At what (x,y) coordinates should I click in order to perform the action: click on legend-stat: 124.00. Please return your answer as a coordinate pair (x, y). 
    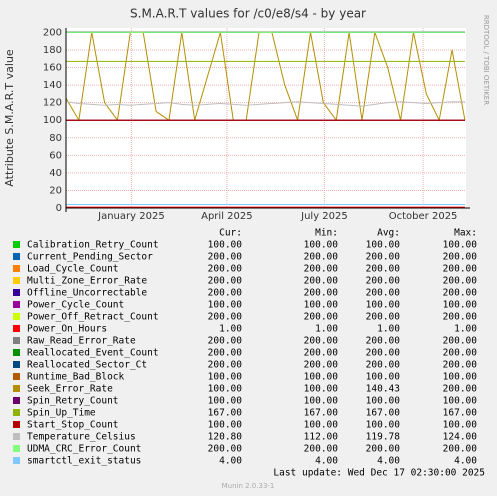
    Looking at the image, I should click on (460, 437).